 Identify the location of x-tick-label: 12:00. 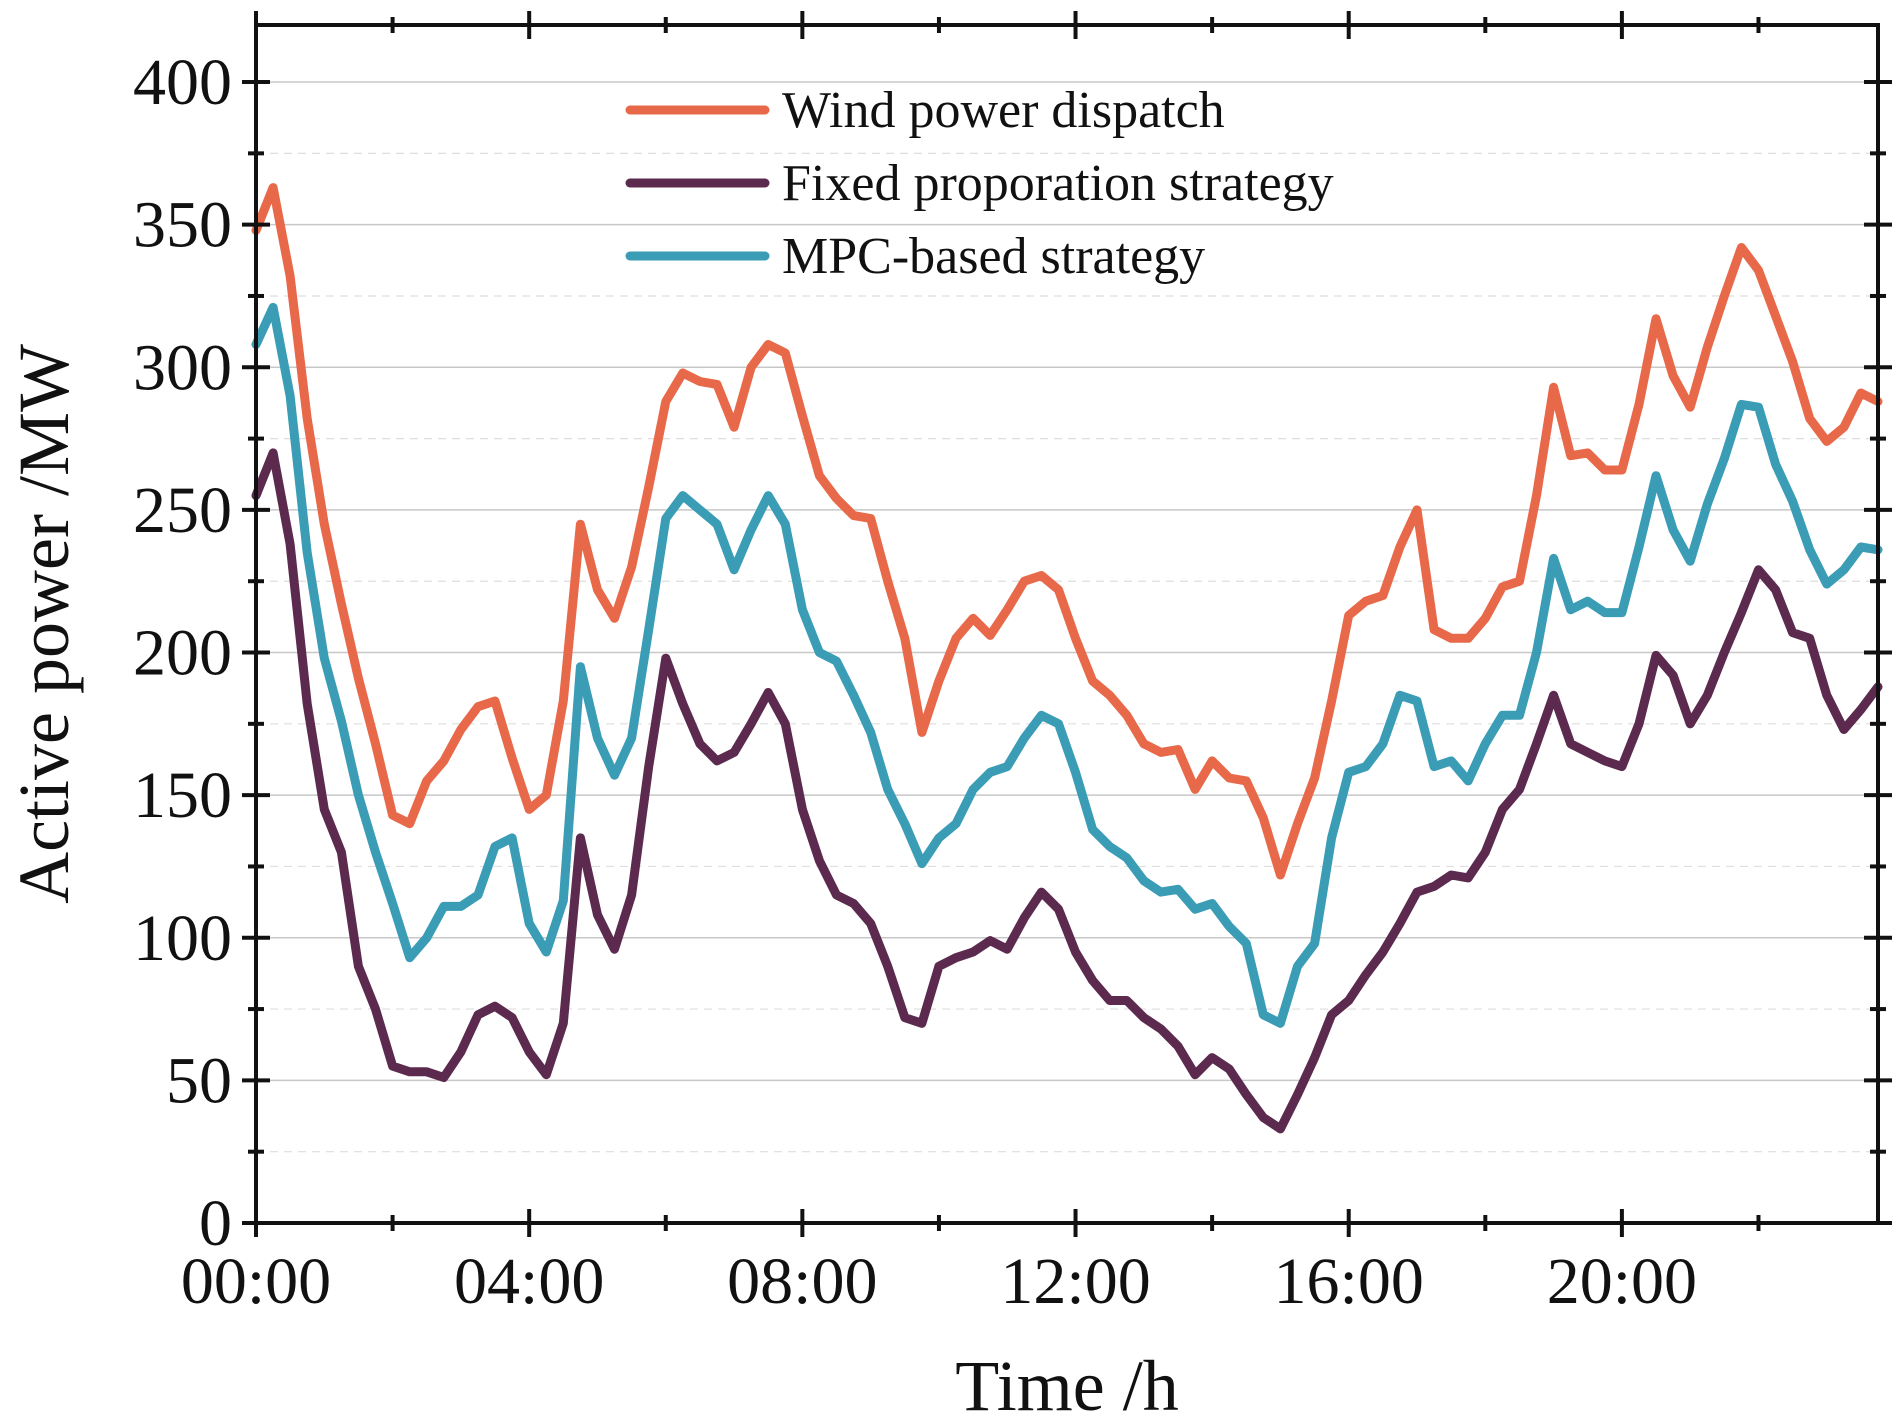
(1075, 1281).